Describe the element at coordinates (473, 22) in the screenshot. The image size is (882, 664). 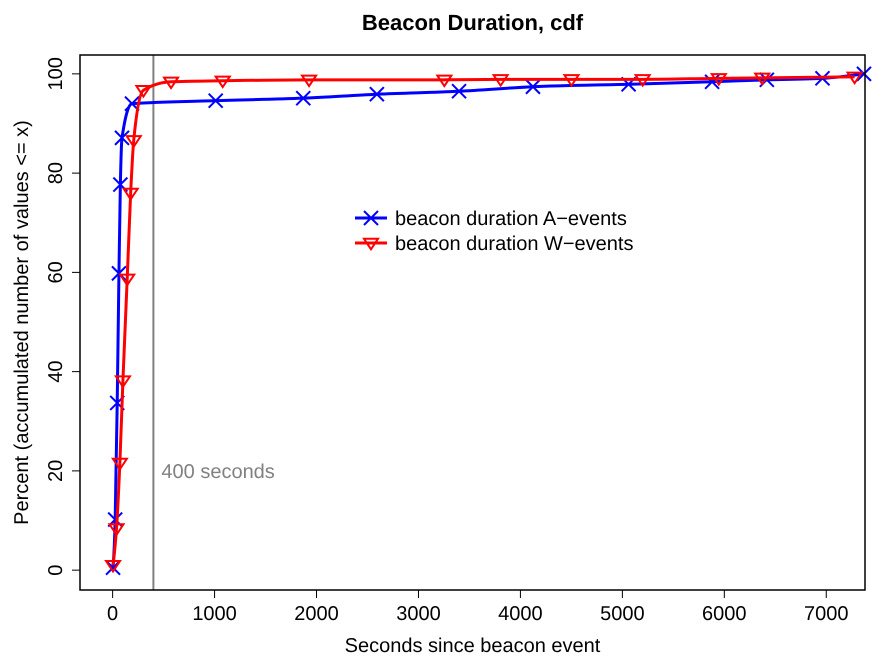
I see `chart-title: Beacon Duration, cdf` at that location.